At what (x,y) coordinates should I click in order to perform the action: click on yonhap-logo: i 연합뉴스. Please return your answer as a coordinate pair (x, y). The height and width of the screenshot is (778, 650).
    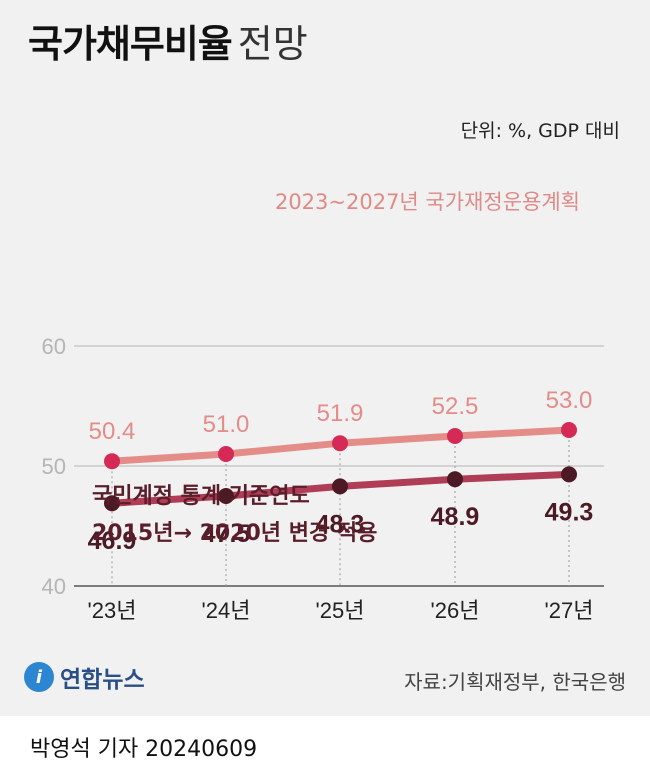
    Looking at the image, I should click on (84, 677).